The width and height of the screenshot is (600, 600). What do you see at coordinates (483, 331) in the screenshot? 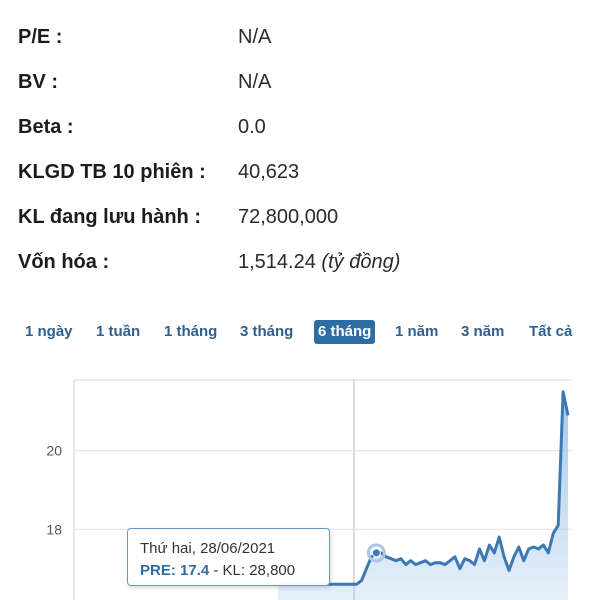
I see `period-3-years: 3 năm` at bounding box center [483, 331].